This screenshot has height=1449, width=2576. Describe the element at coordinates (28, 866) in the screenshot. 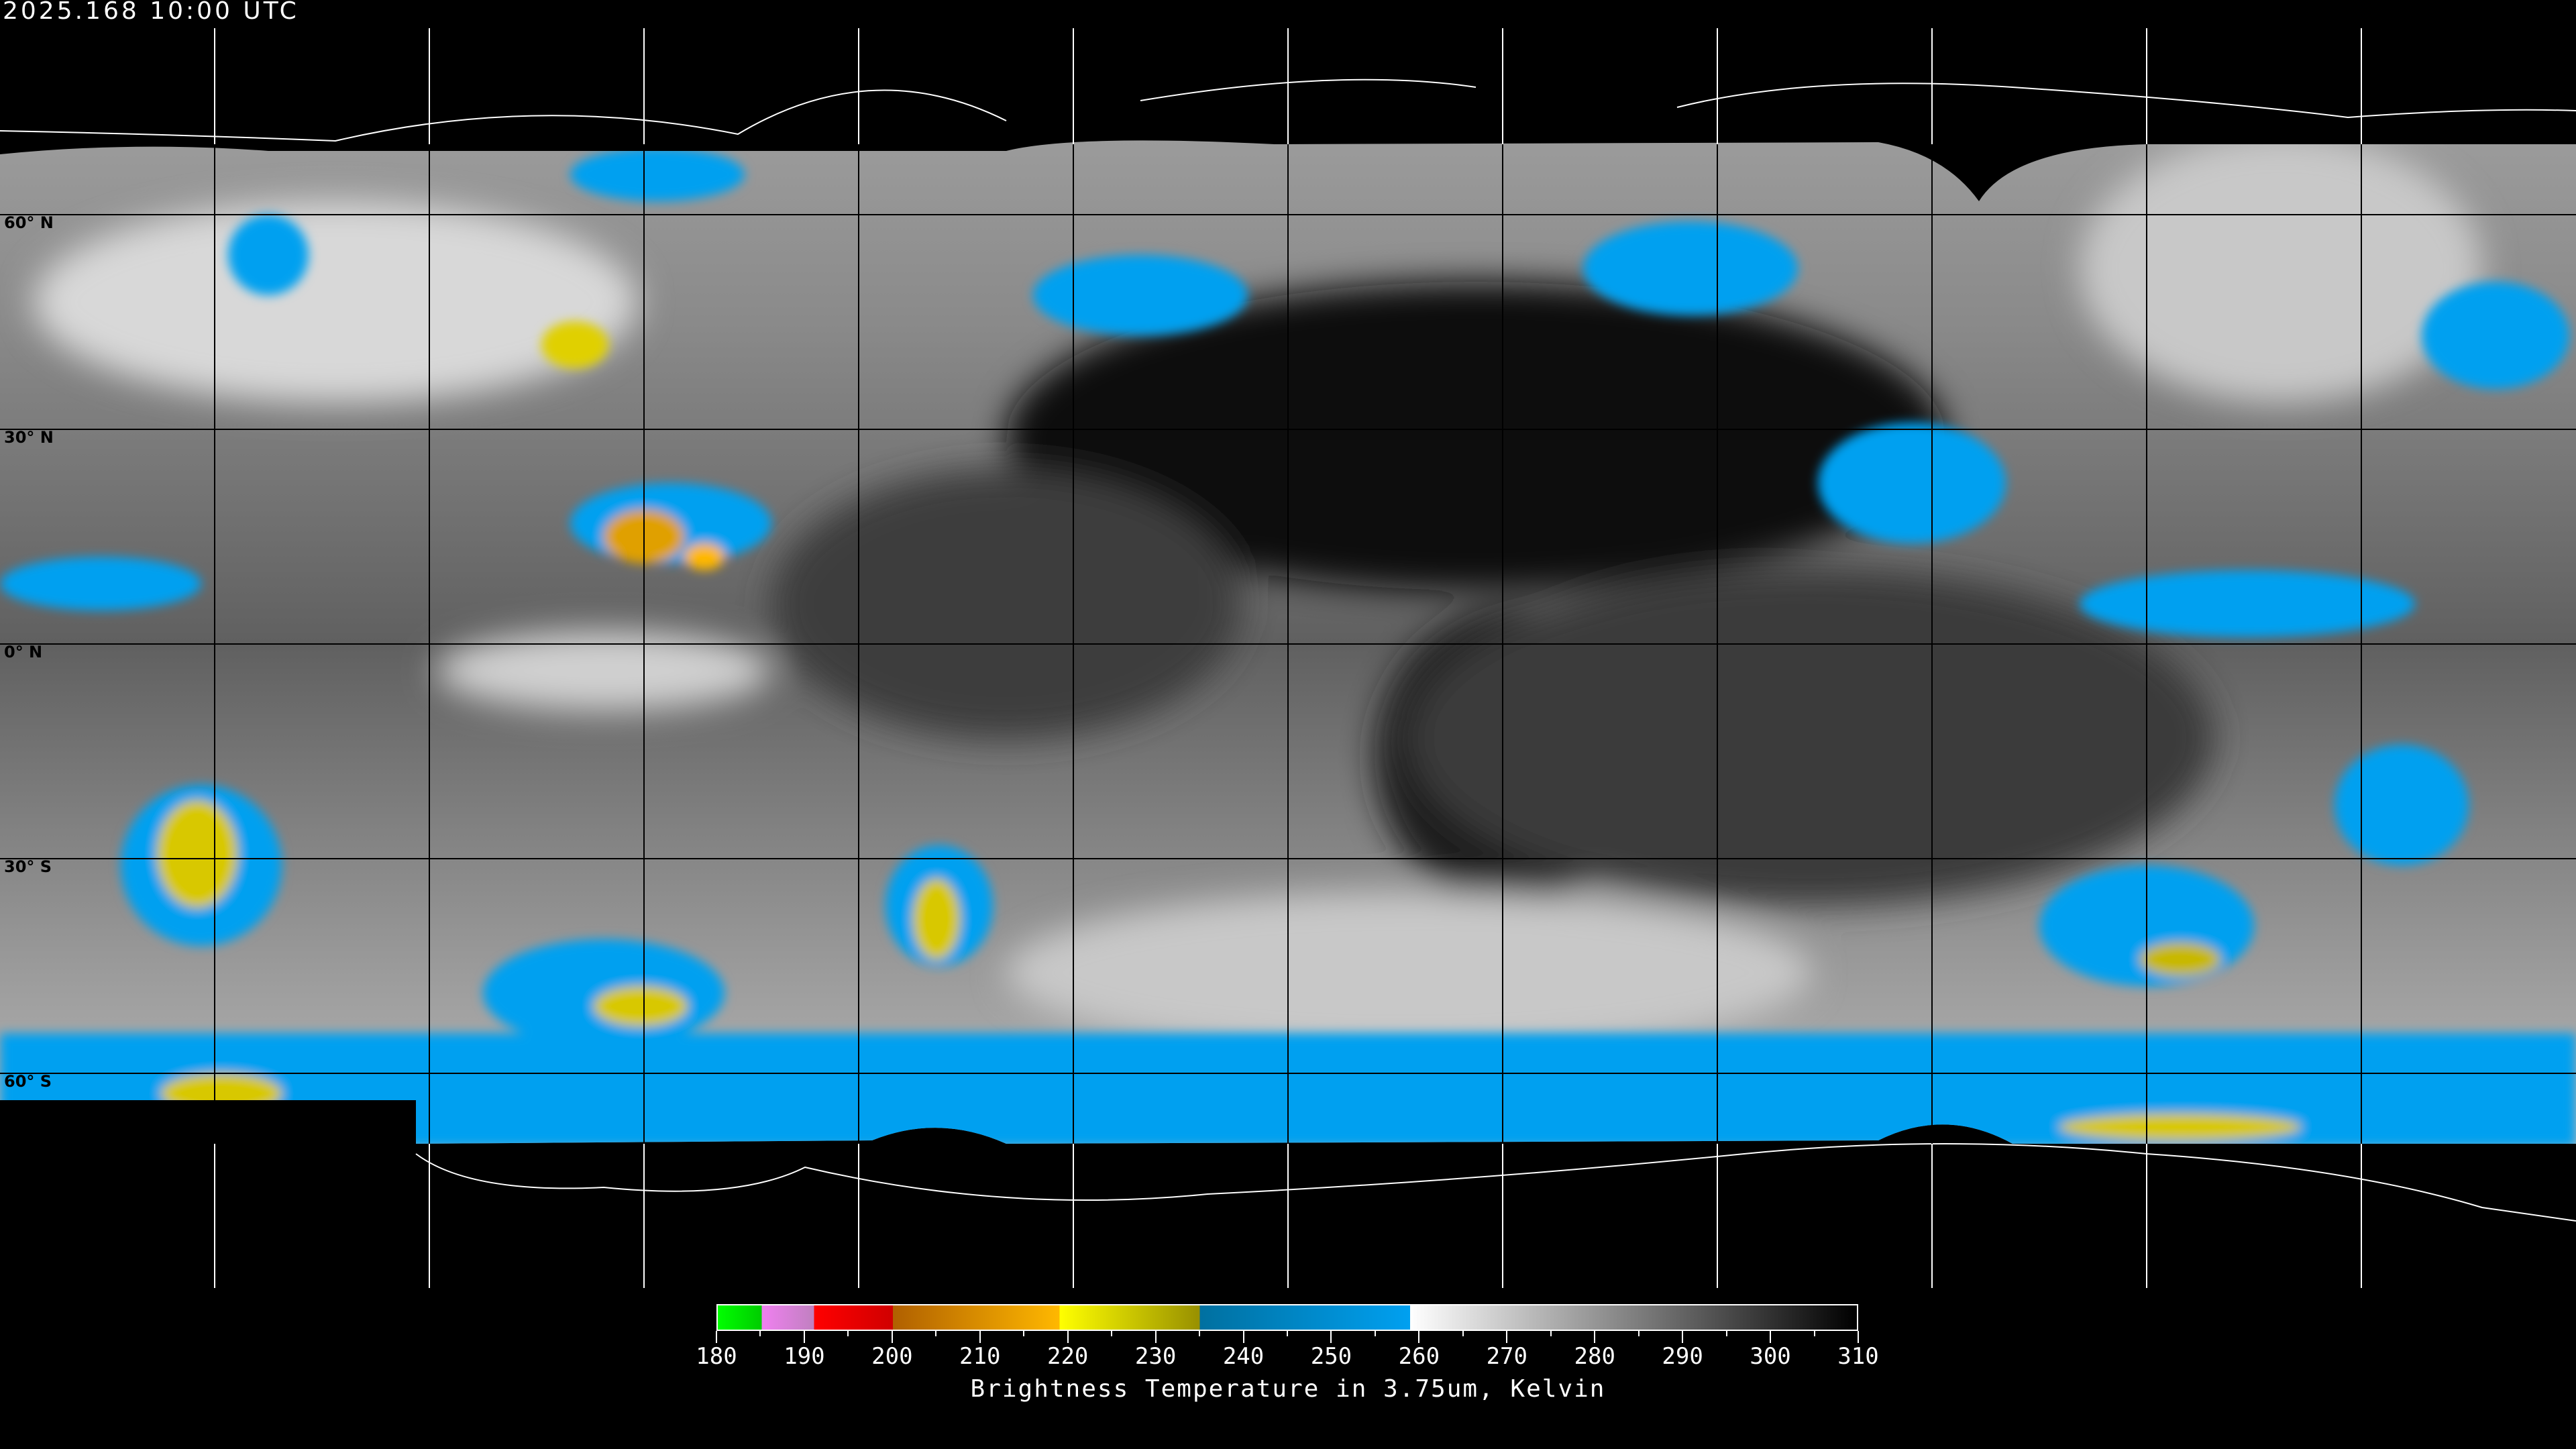

I see `lat-label-30s: 30° S` at that location.